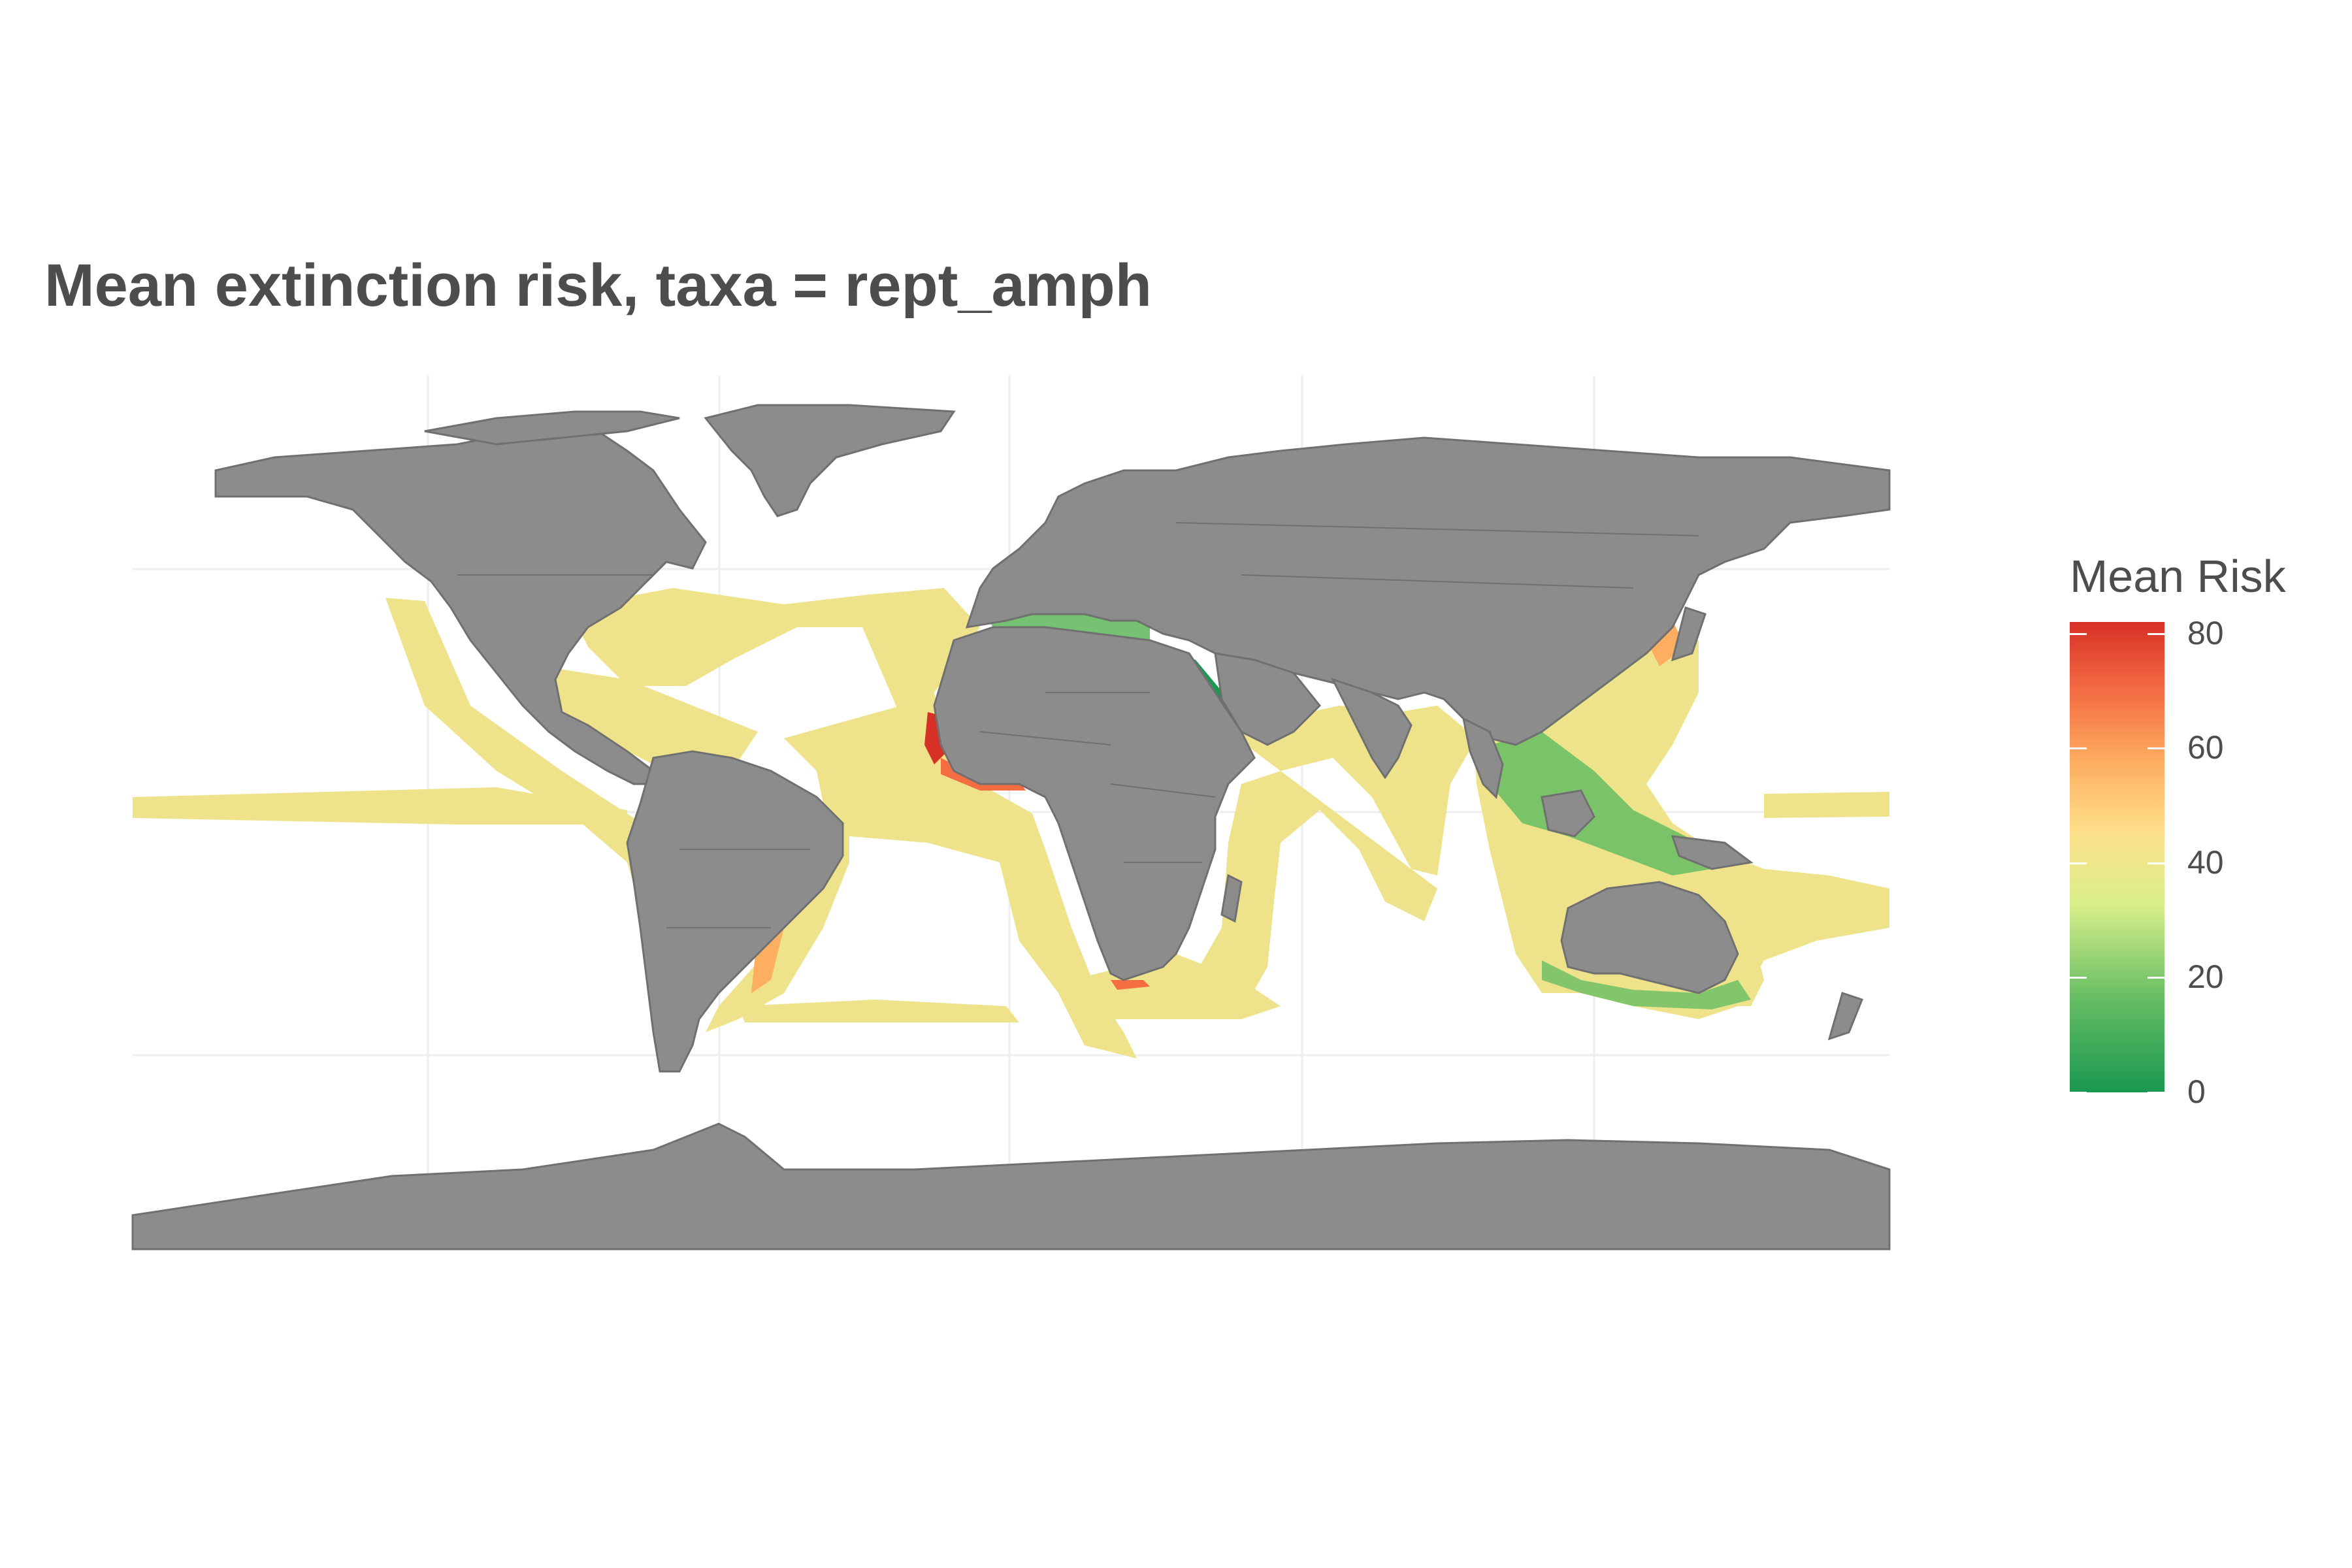  What do you see at coordinates (2196, 1091) in the screenshot?
I see `legend-label: 0` at bounding box center [2196, 1091].